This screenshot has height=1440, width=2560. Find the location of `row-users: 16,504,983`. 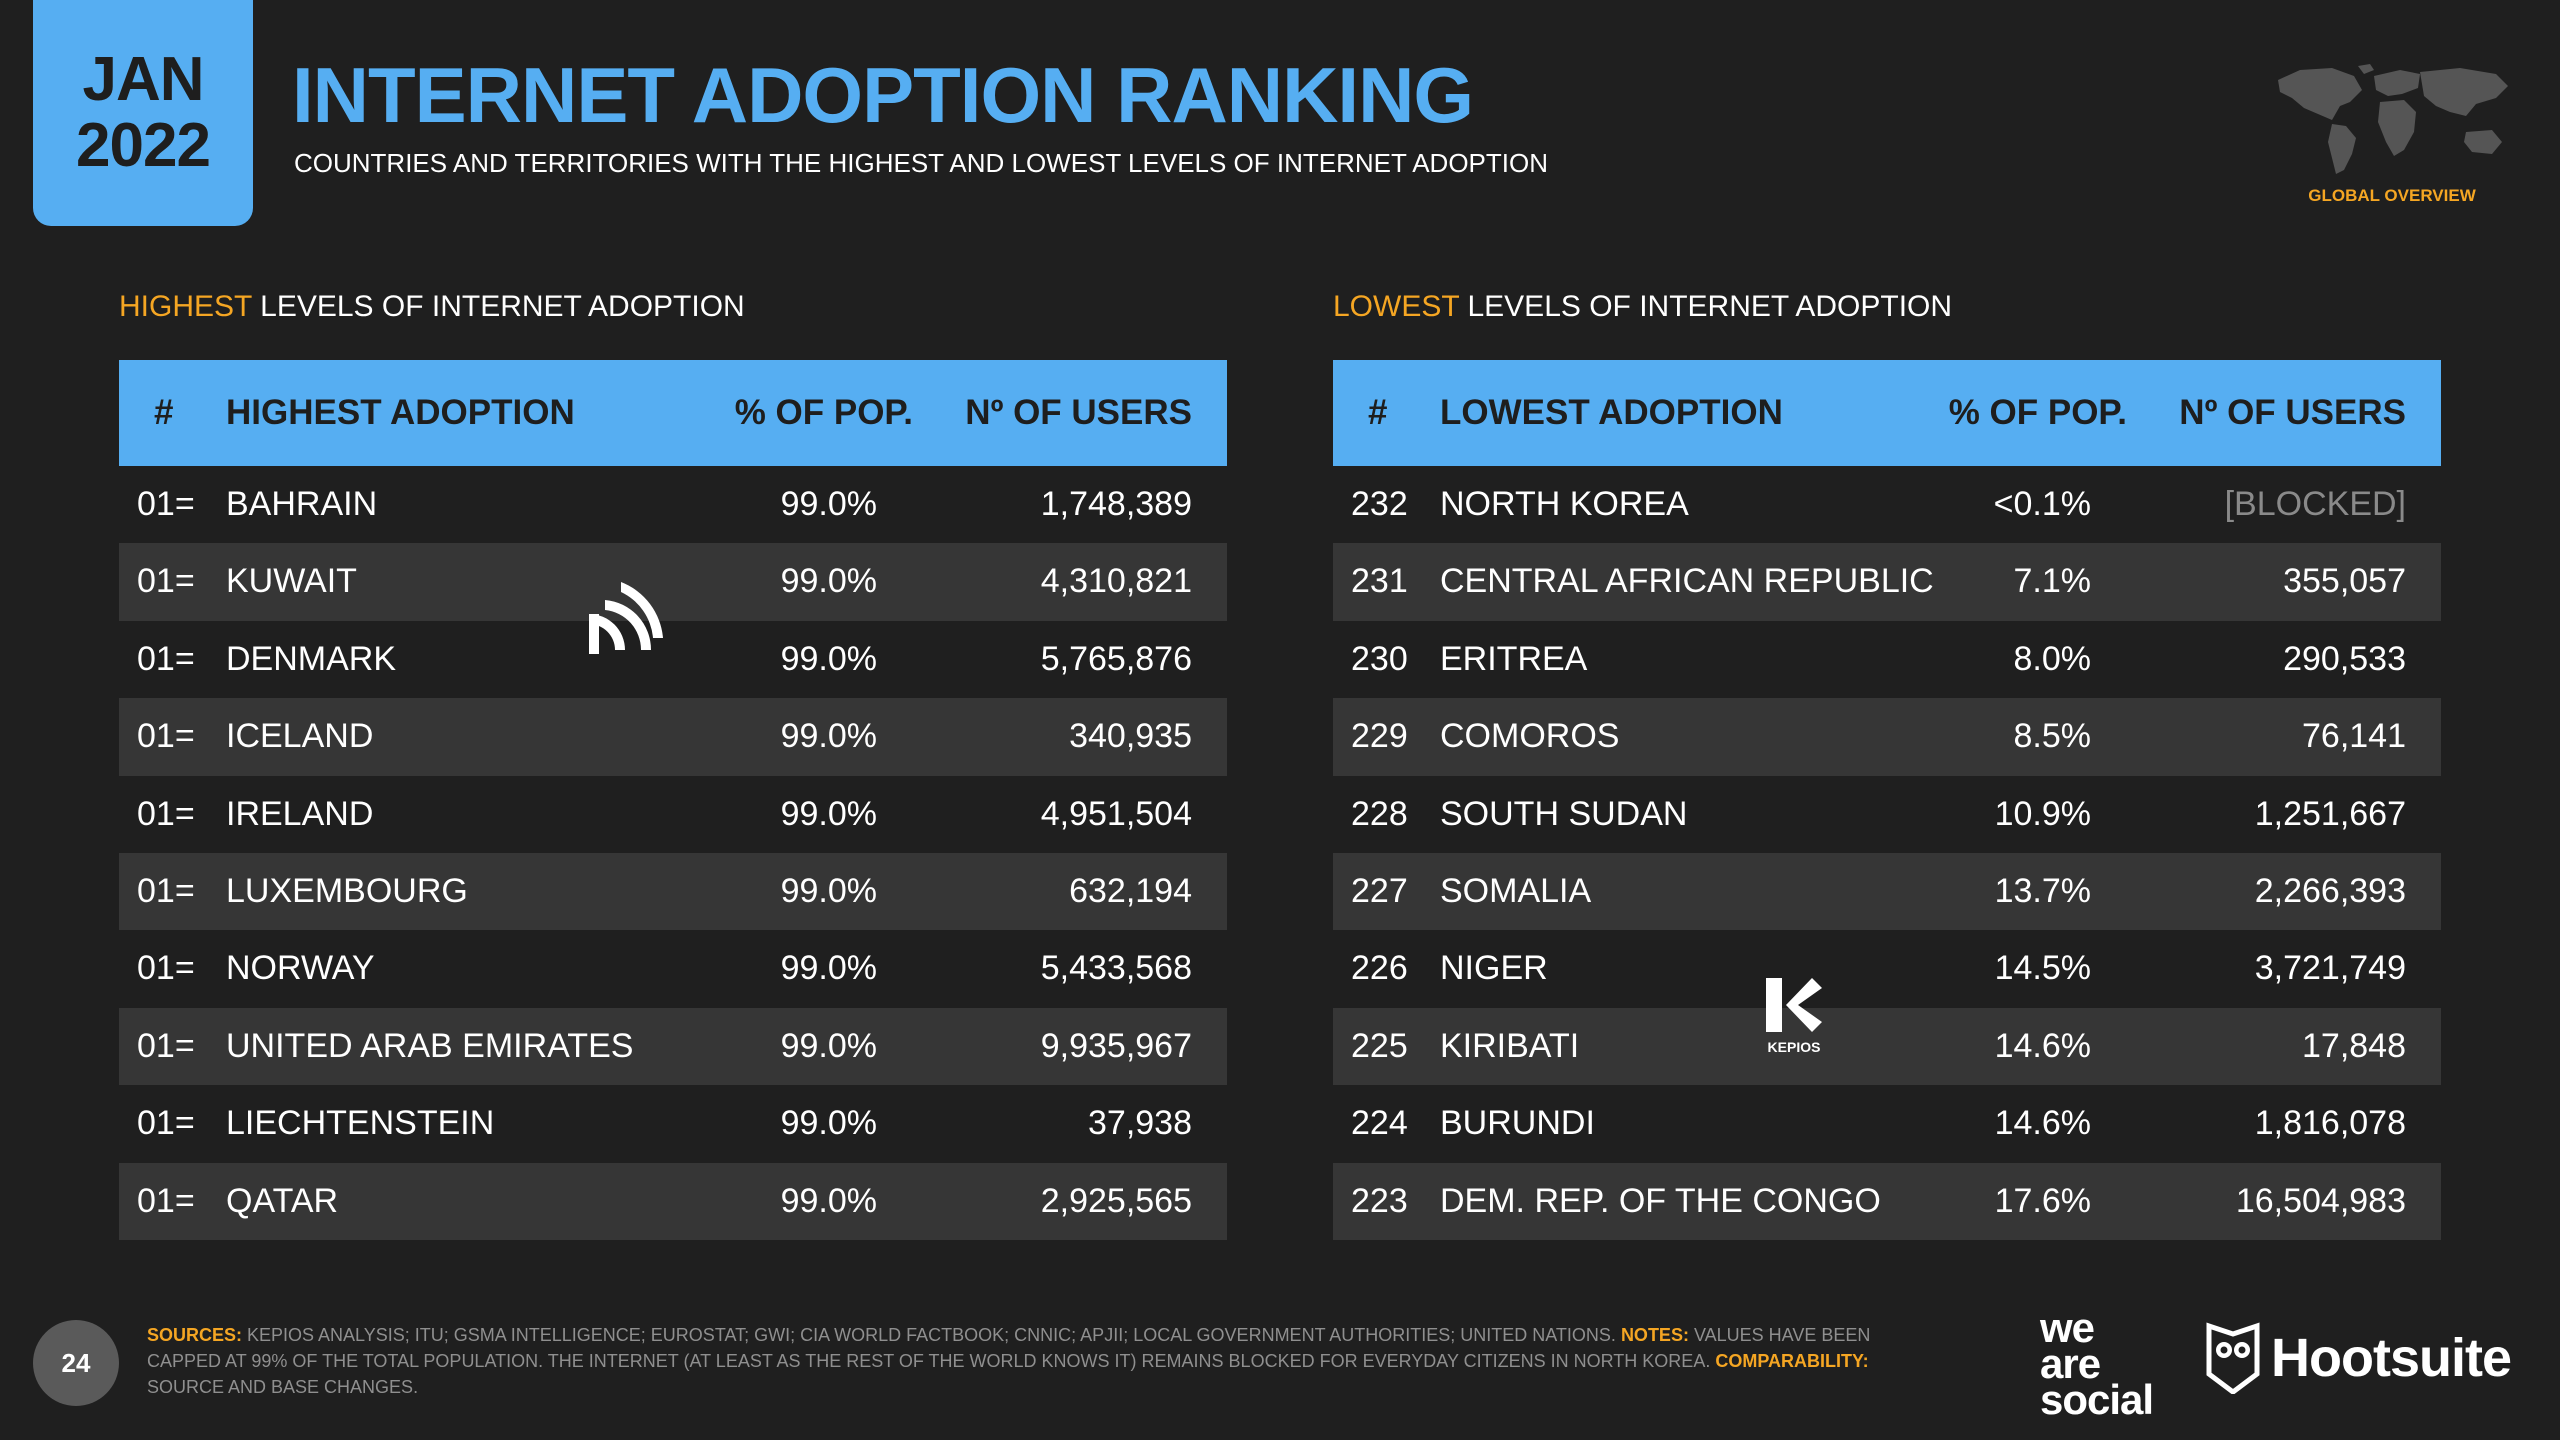

row-users: 16,504,983 is located at coordinates (2320, 1200).